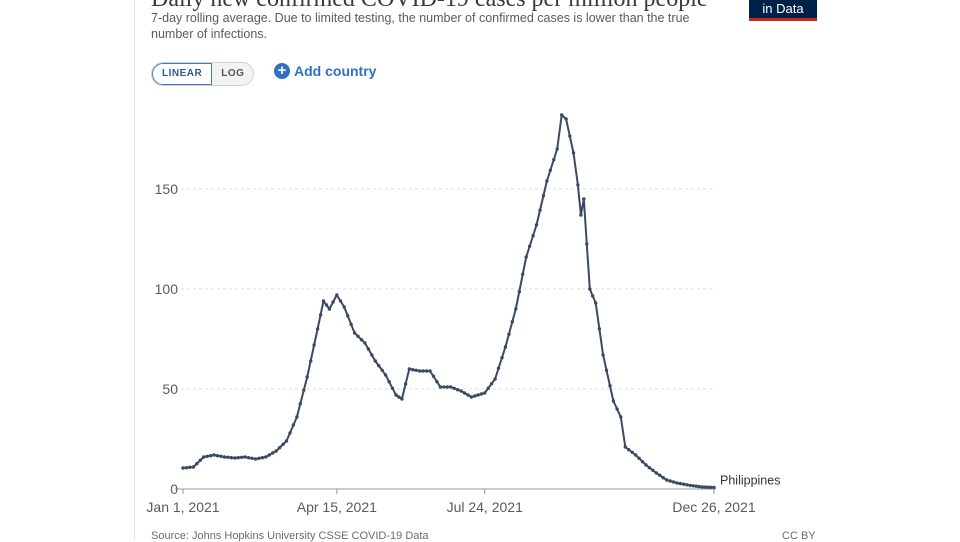  What do you see at coordinates (170, 389) in the screenshot?
I see `y-tick-label: 50` at bounding box center [170, 389].